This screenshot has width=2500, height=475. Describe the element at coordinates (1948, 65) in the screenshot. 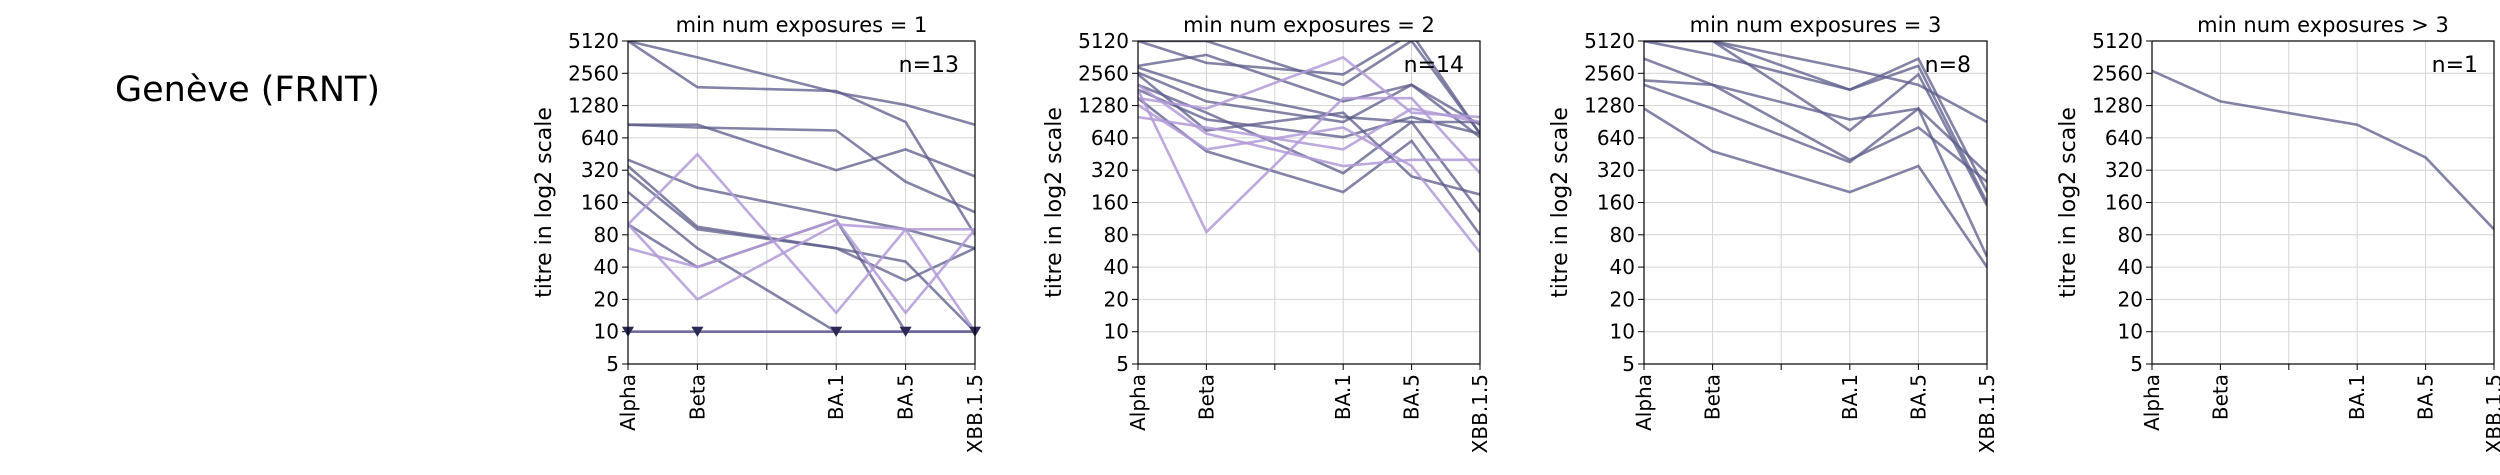

I see `sample-count-annotation: n=8` at that location.